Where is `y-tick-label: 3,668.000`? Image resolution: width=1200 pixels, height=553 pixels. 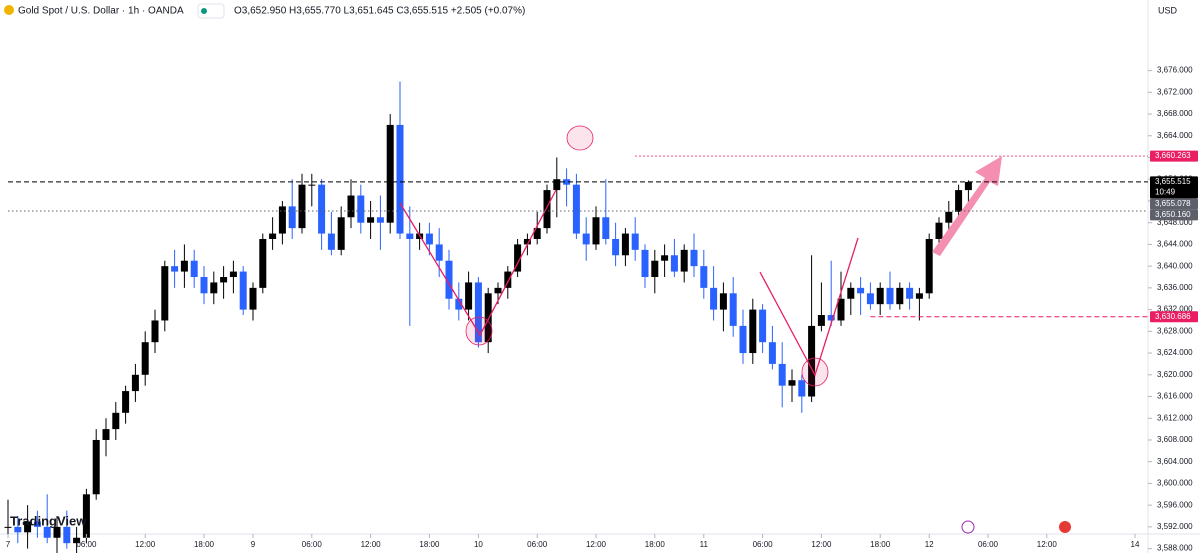
y-tick-label: 3,668.000 is located at coordinates (1175, 113).